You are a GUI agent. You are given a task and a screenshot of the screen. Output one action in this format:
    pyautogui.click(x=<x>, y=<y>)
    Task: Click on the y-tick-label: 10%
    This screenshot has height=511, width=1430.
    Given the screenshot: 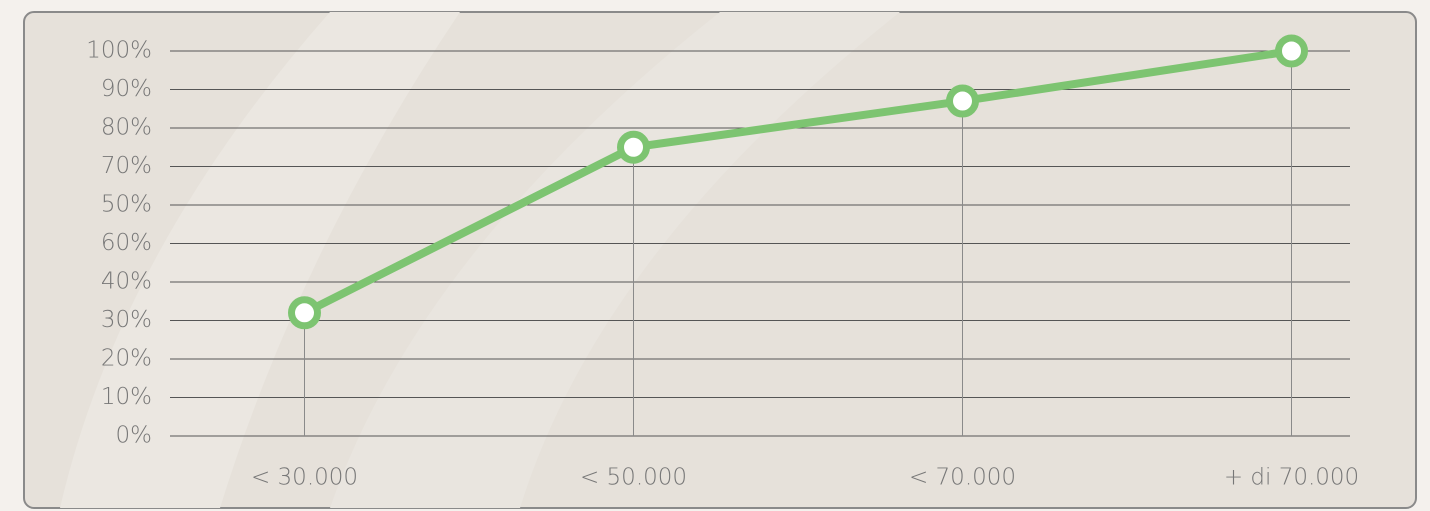 What is the action you would take?
    pyautogui.click(x=126, y=397)
    